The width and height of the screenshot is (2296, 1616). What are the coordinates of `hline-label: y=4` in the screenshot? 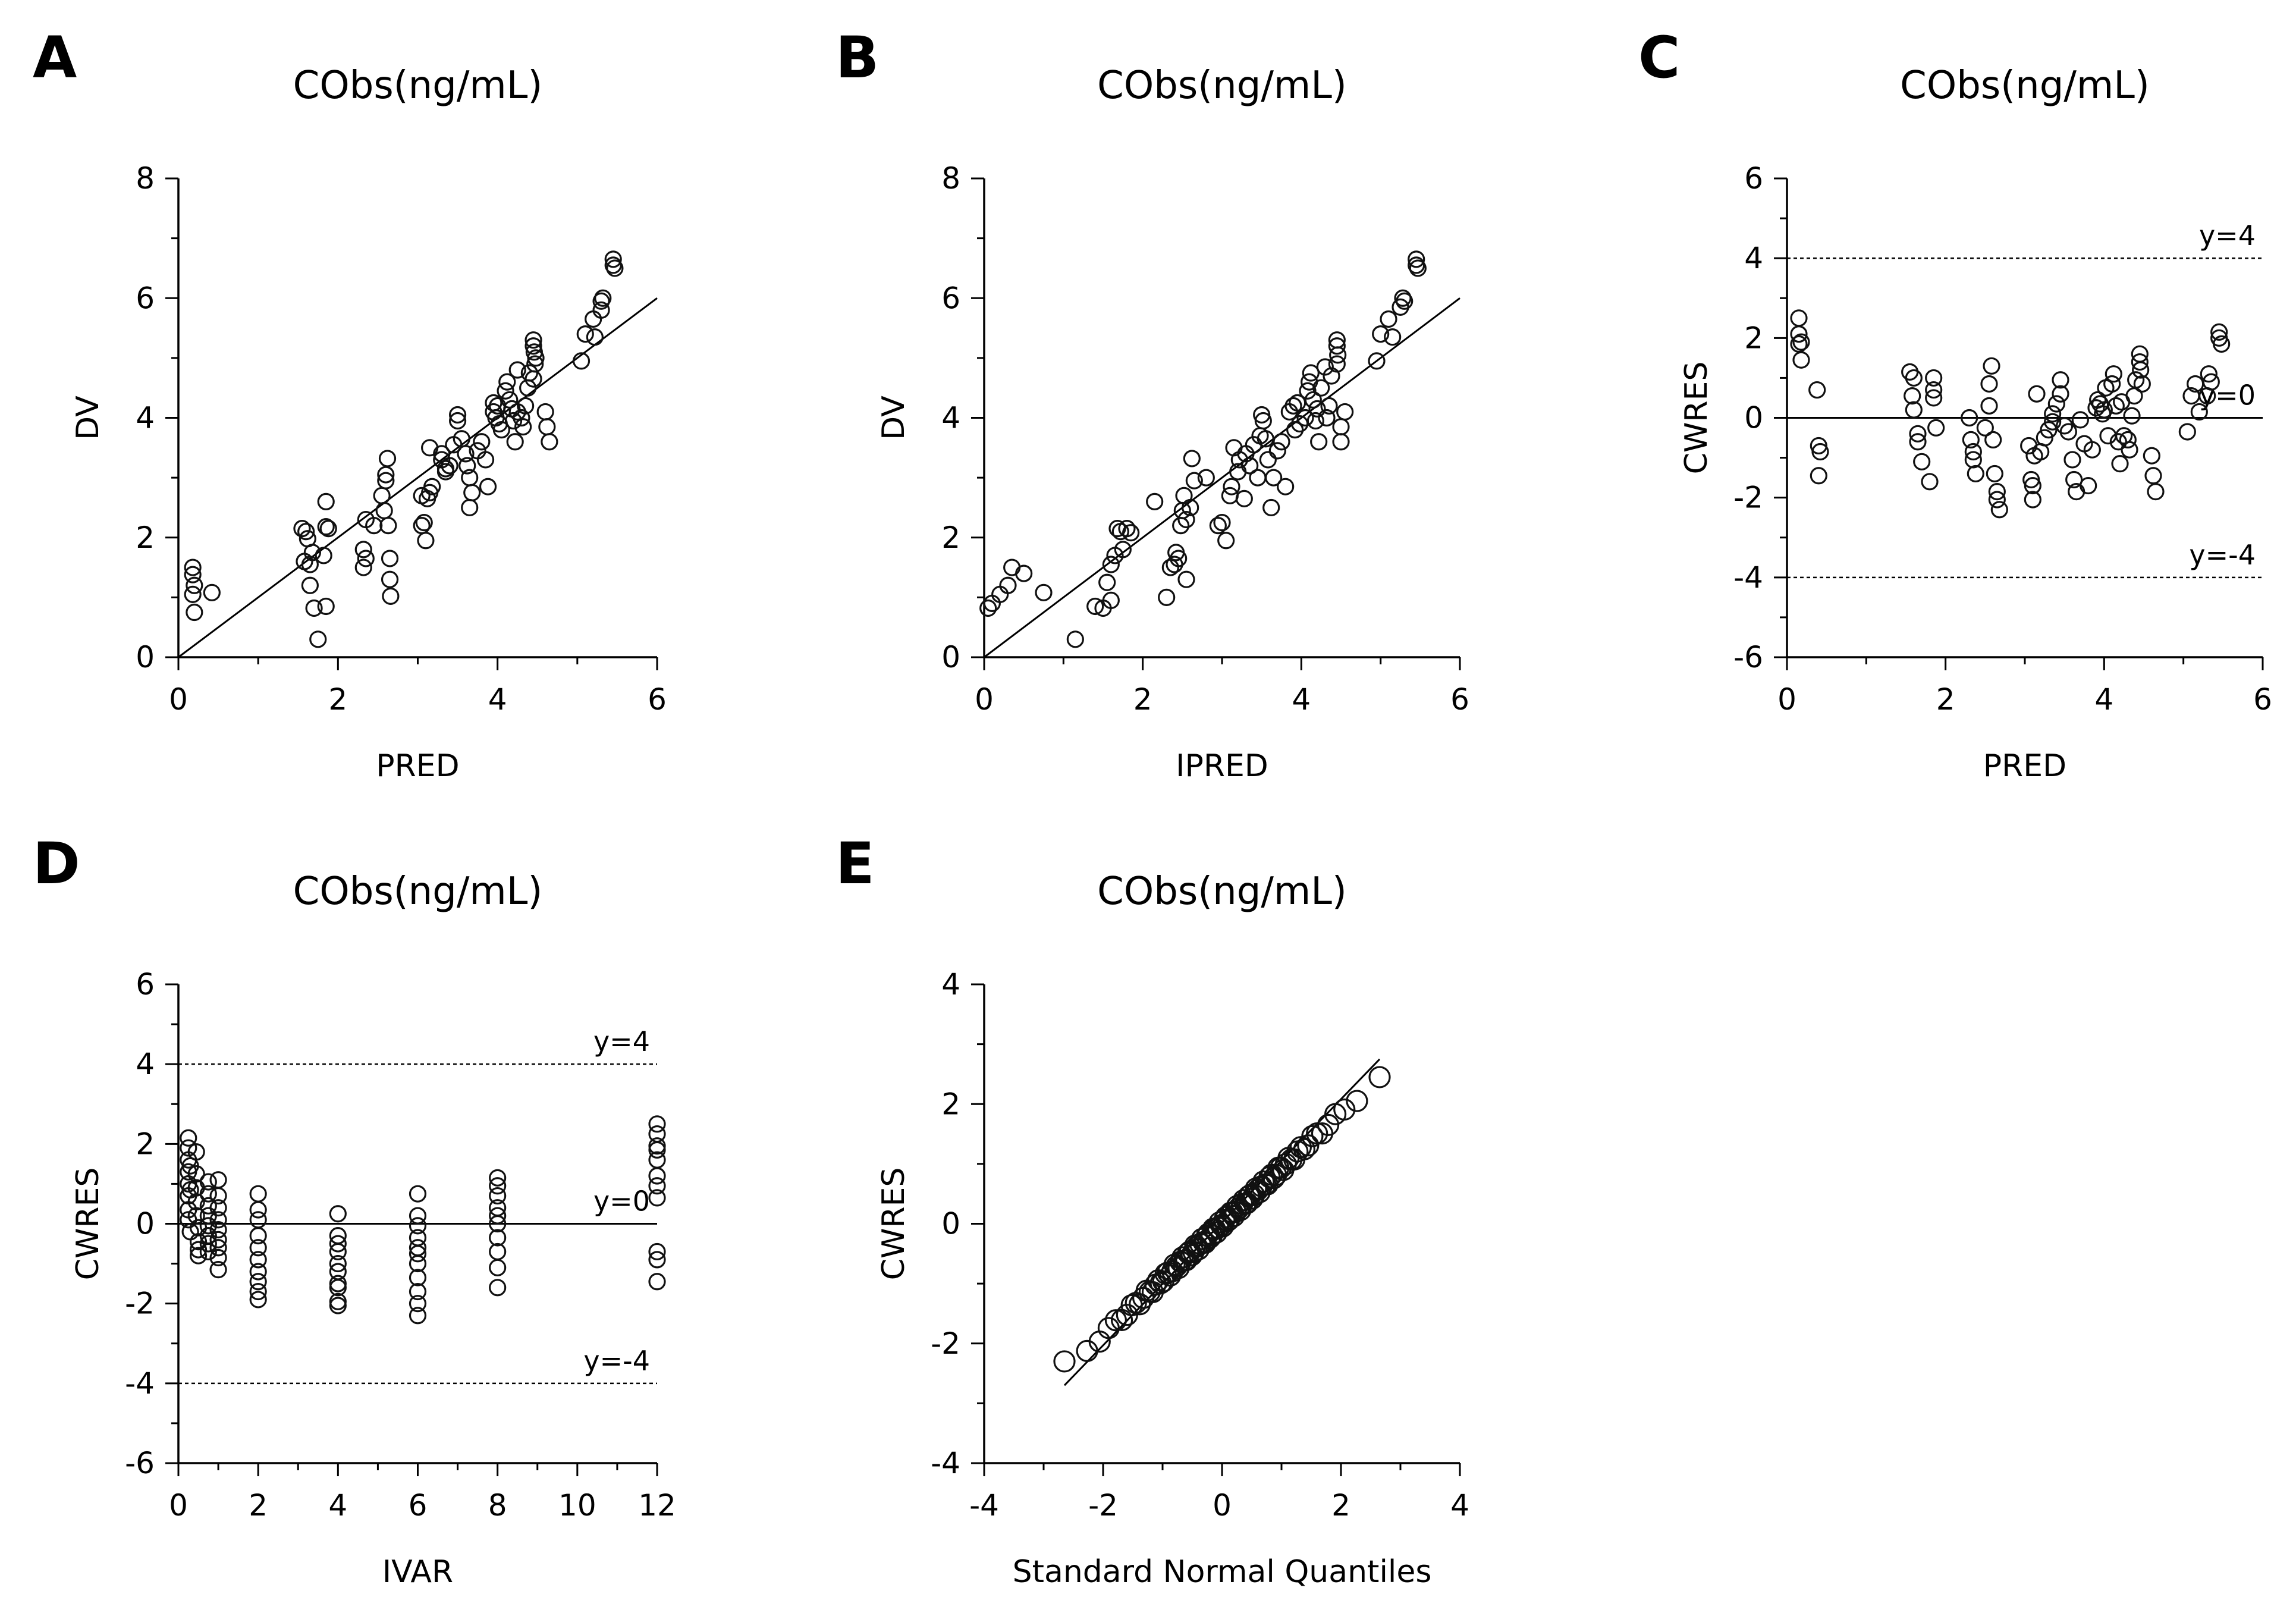 It's located at (2227, 235).